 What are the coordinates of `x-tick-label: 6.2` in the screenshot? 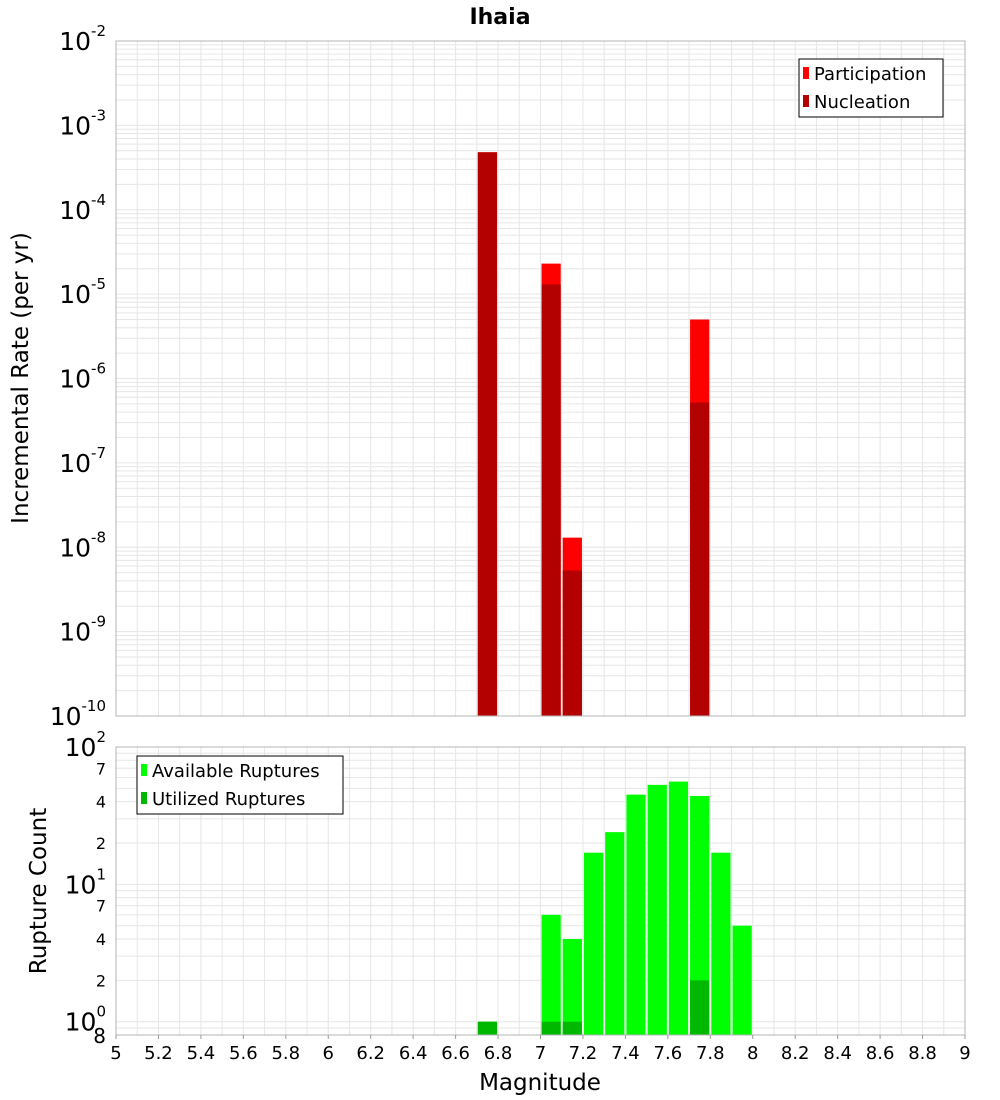 It's located at (370, 1053).